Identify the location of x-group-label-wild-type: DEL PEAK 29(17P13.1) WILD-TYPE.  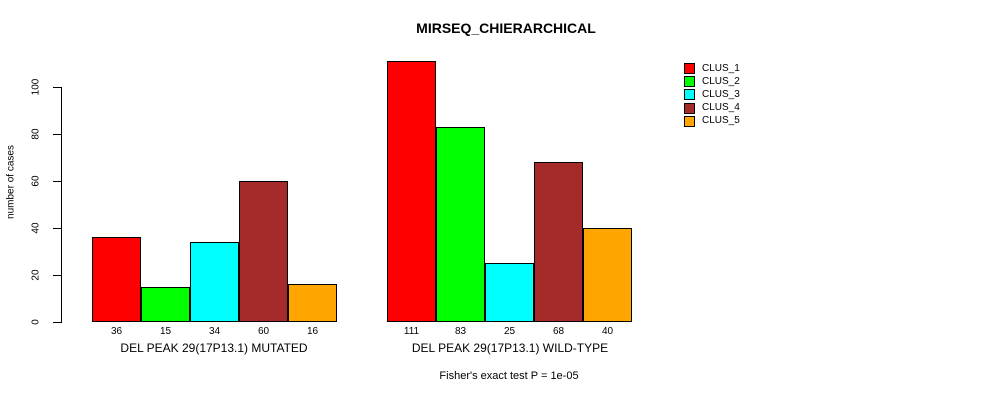
(510, 348).